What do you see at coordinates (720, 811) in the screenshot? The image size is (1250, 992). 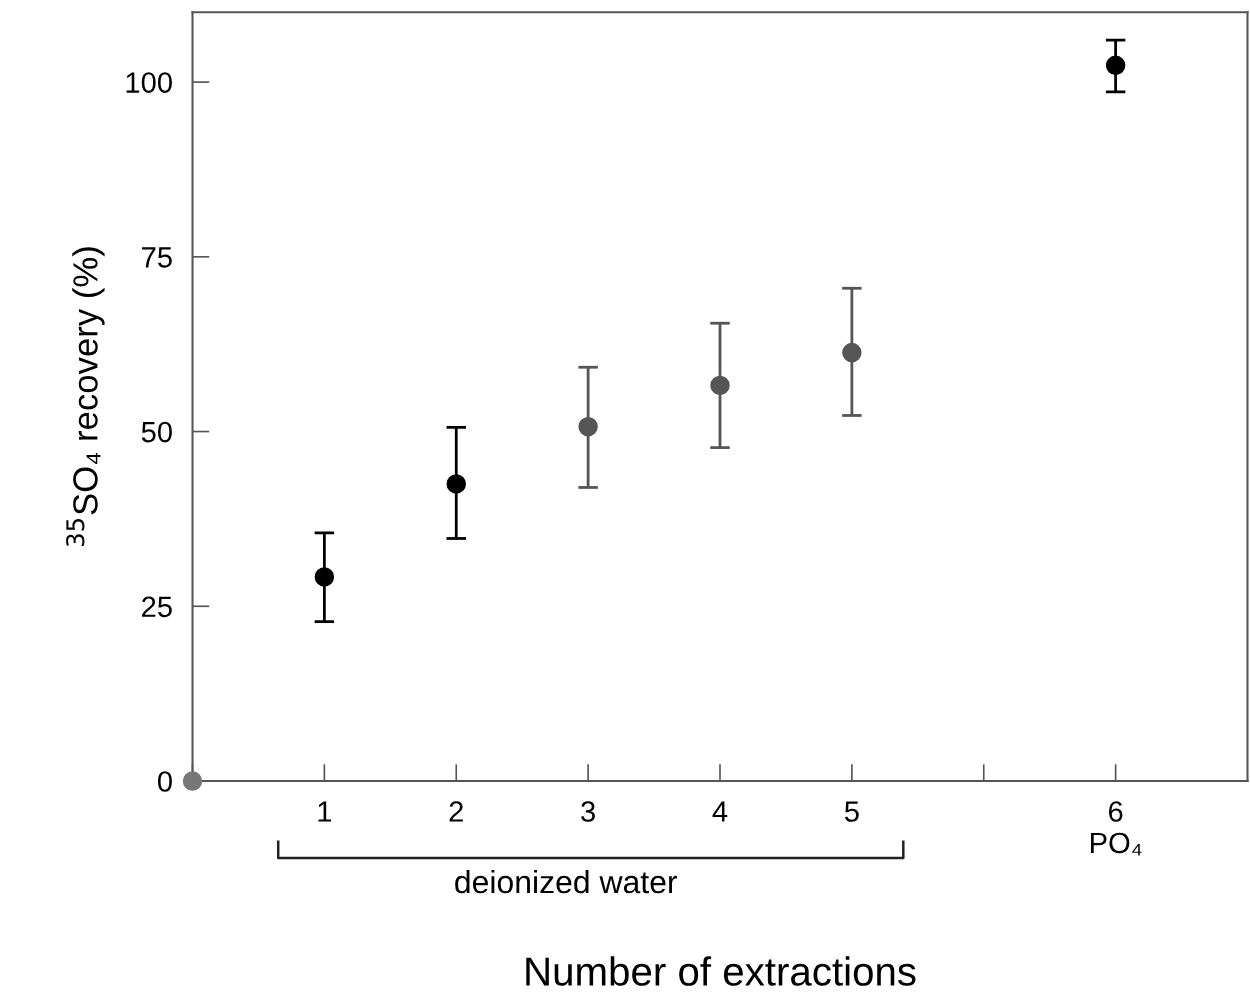 I see `x-tick-label: 4` at bounding box center [720, 811].